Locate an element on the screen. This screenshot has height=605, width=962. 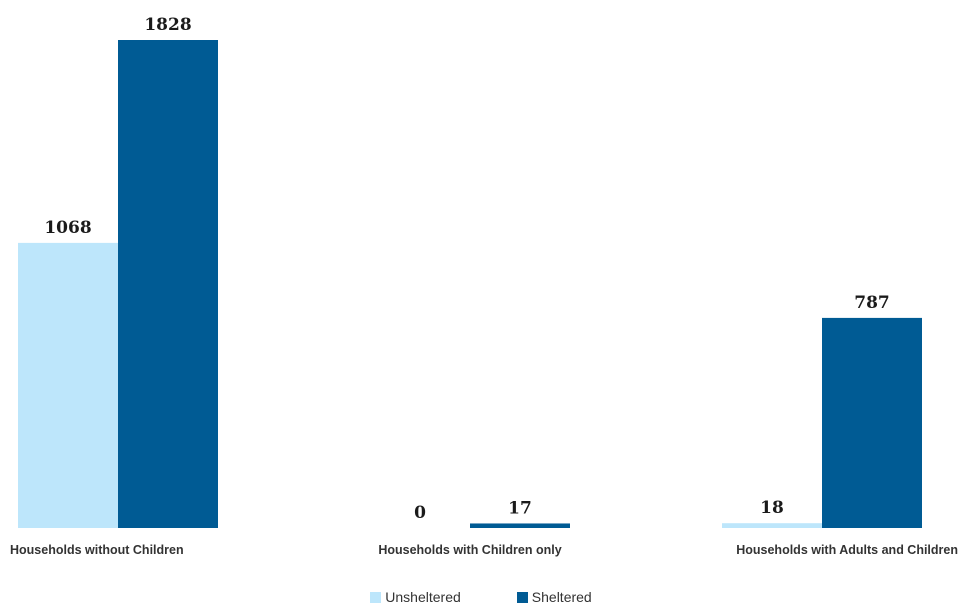
legend: Unsheltered Sheltered is located at coordinates (481, 597).